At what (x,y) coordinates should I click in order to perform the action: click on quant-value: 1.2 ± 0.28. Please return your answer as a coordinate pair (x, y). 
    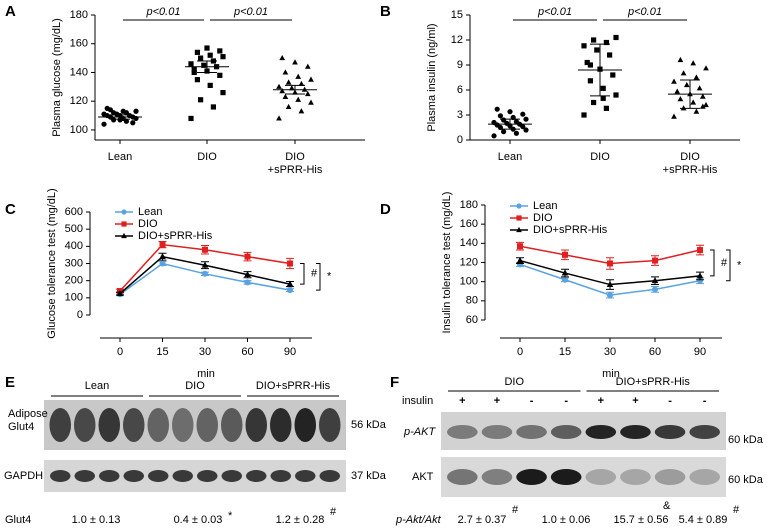
    Looking at the image, I should click on (300, 520).